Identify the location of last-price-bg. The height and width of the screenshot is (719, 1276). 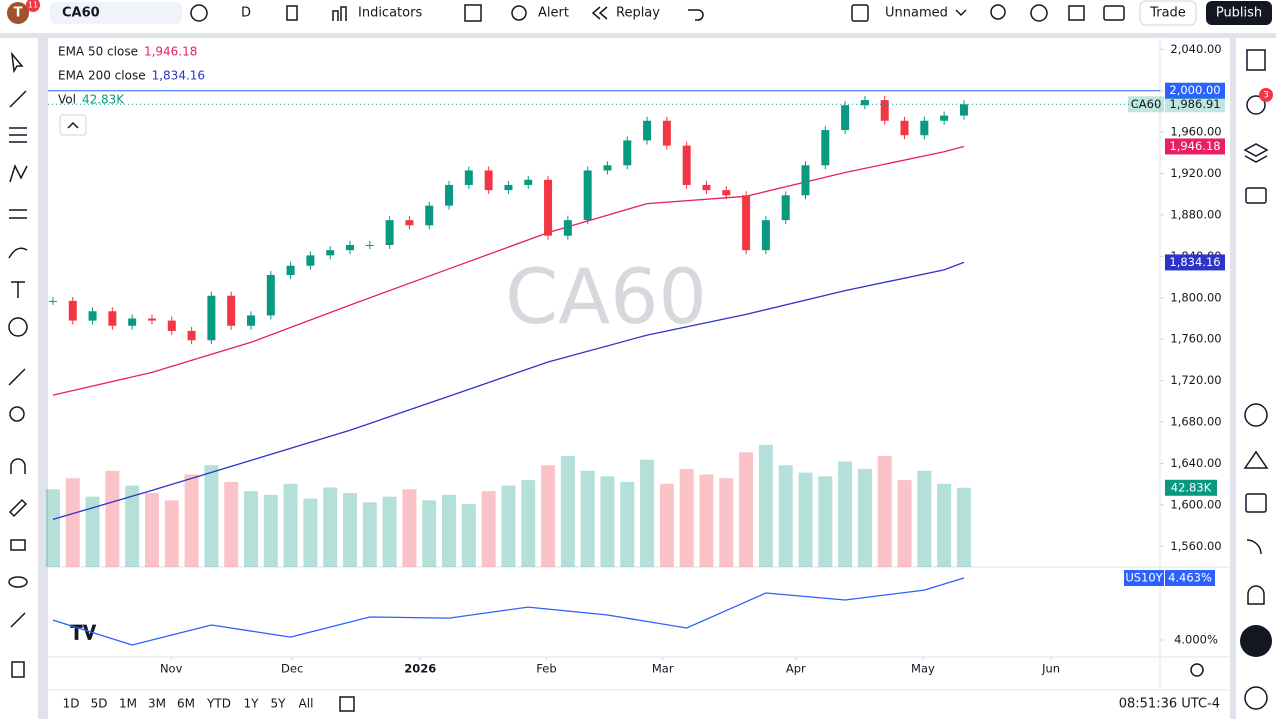
(1195, 104).